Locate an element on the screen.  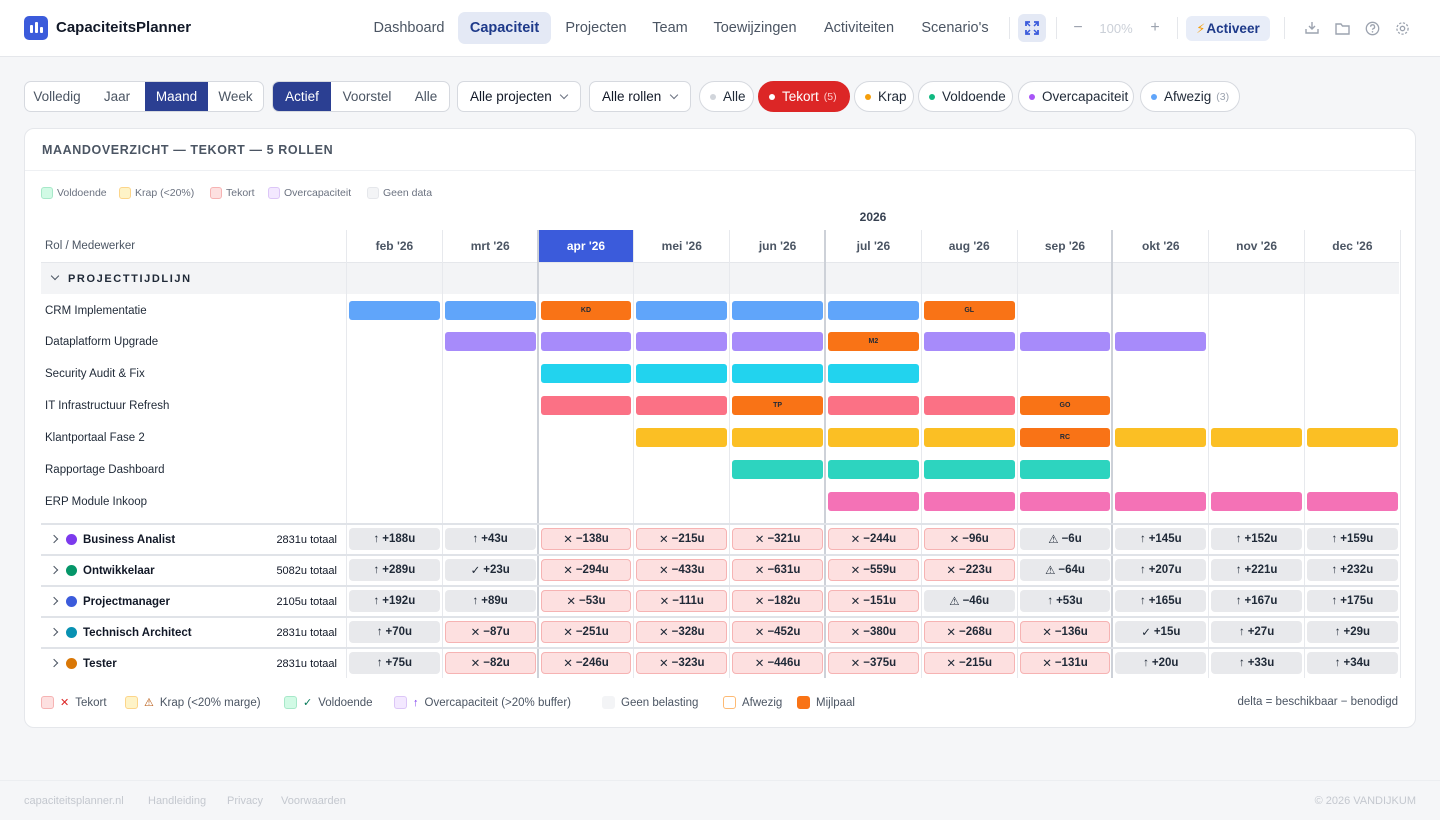
role-name: Projectmanager is located at coordinates (126, 602).